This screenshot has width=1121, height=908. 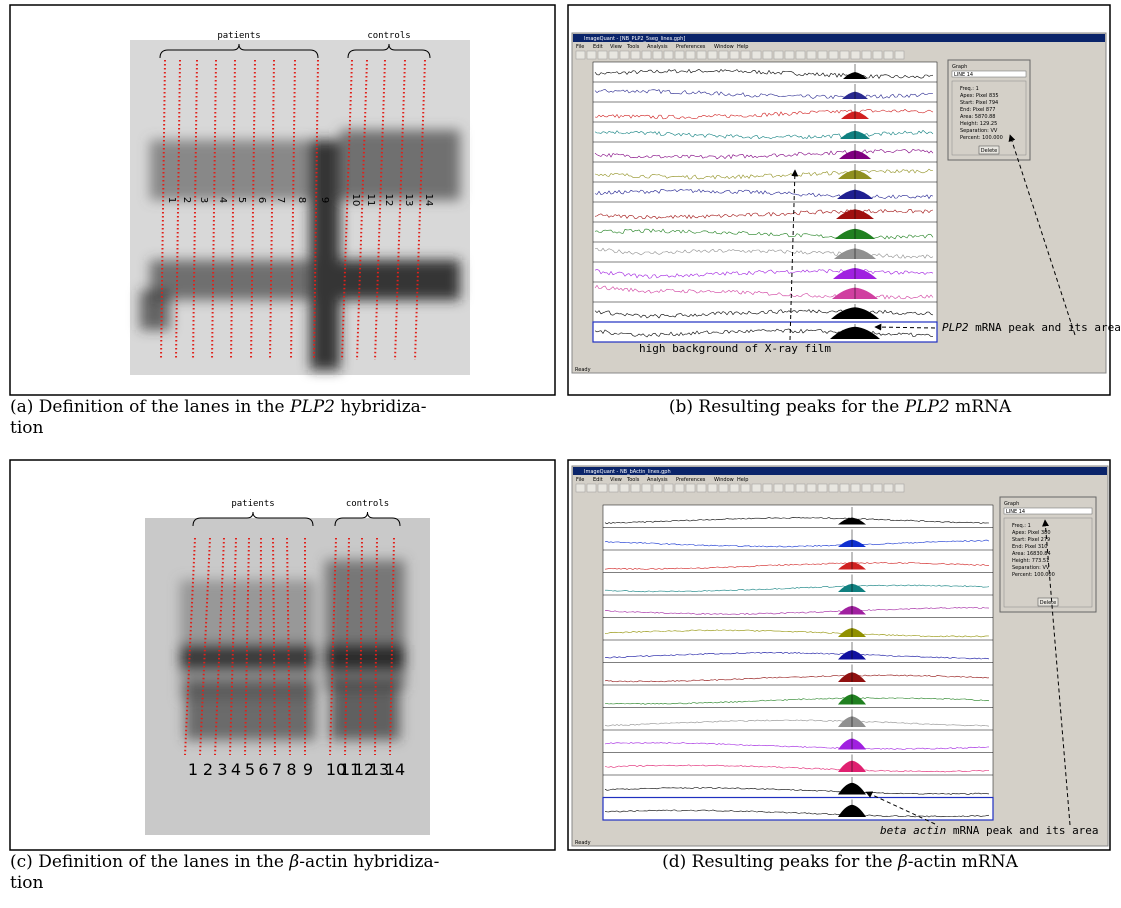 I want to click on info-row: Area: 5870.88, so click(x=977, y=117).